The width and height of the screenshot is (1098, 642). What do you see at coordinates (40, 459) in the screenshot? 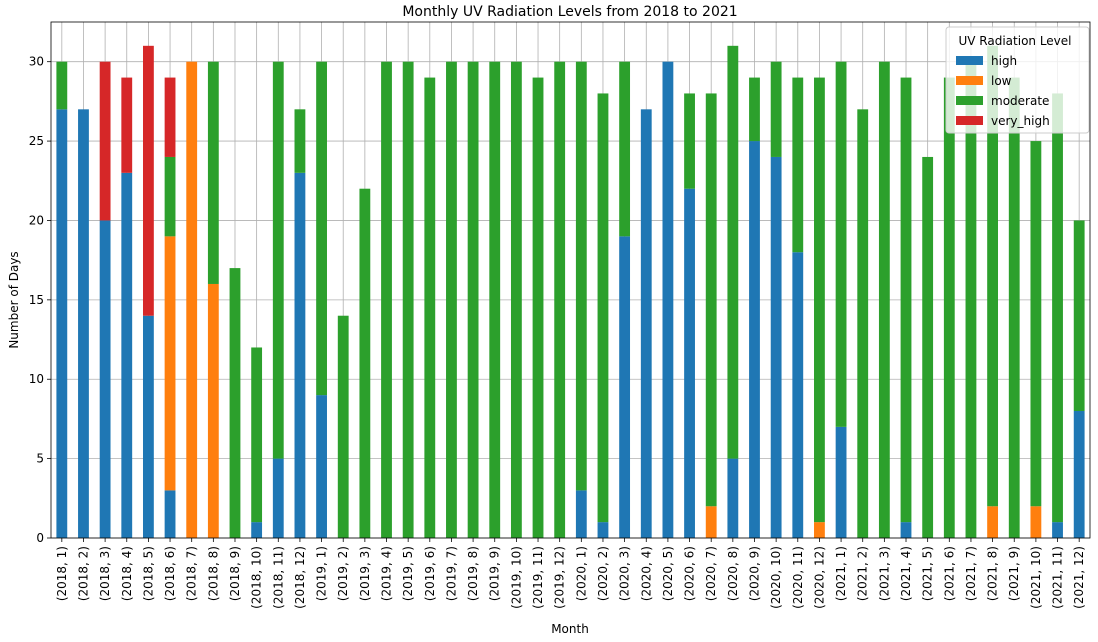
I see `y-tick-label: 5` at bounding box center [40, 459].